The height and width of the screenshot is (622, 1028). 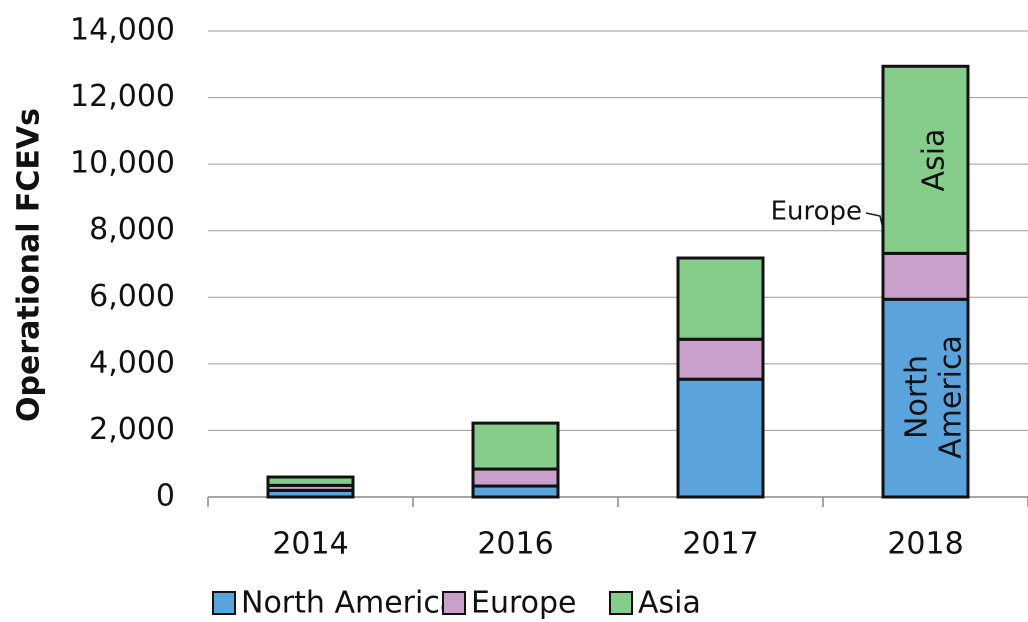 I want to click on annotation: America, so click(x=951, y=397).